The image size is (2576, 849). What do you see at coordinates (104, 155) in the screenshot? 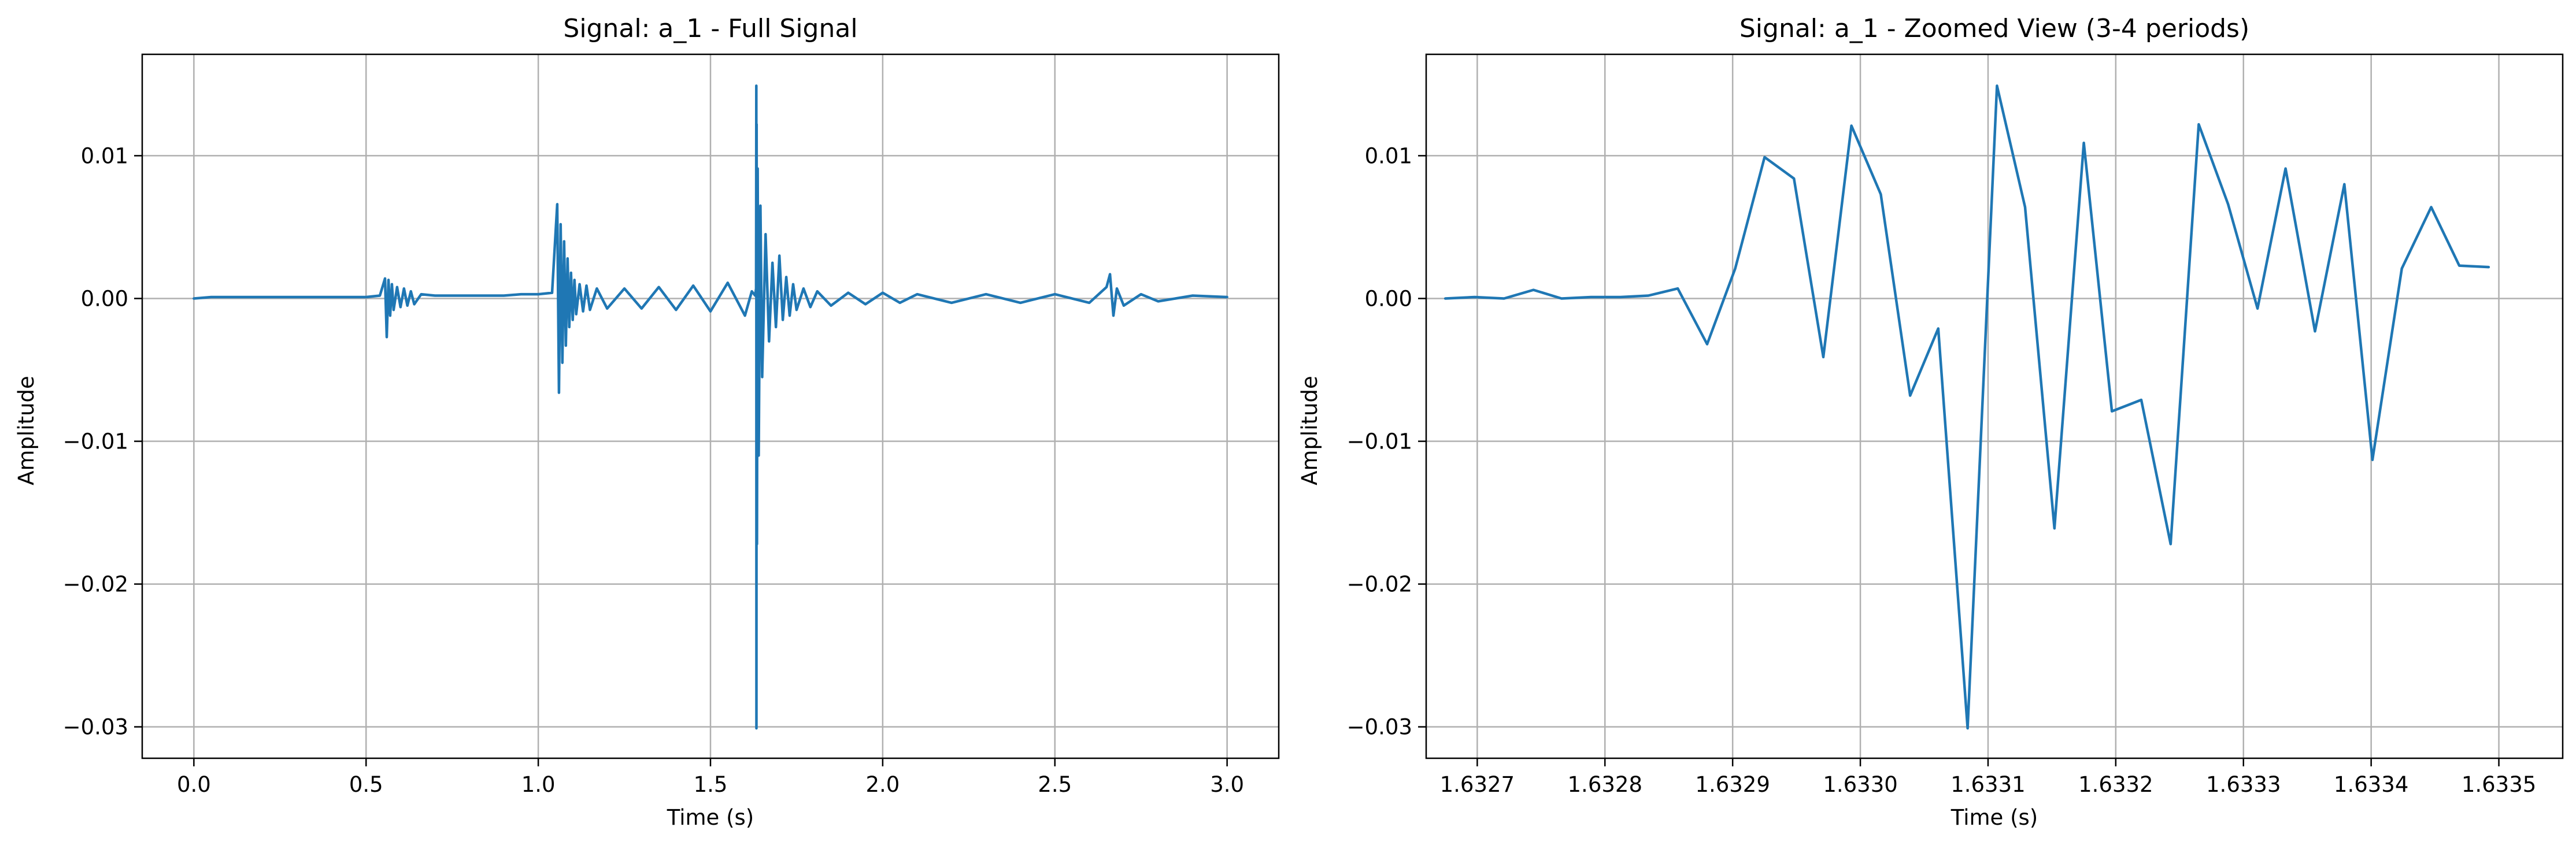
I see `left-plot-y-tick-label: 0.01` at bounding box center [104, 155].